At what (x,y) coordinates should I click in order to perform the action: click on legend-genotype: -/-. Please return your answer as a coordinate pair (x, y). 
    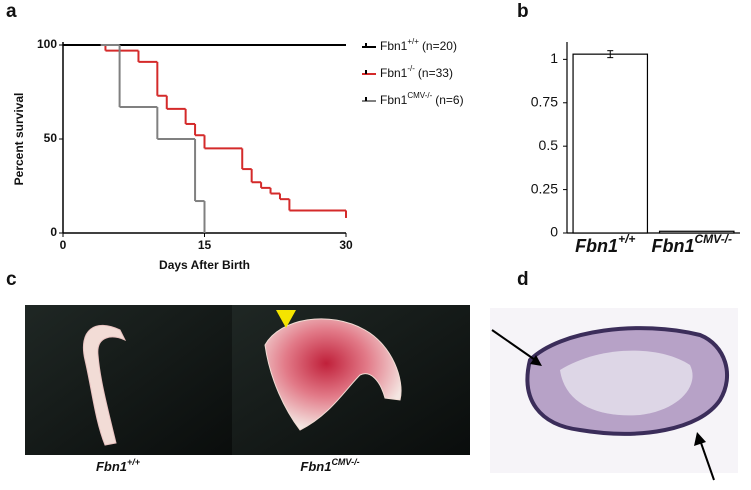
    Looking at the image, I should click on (411, 68).